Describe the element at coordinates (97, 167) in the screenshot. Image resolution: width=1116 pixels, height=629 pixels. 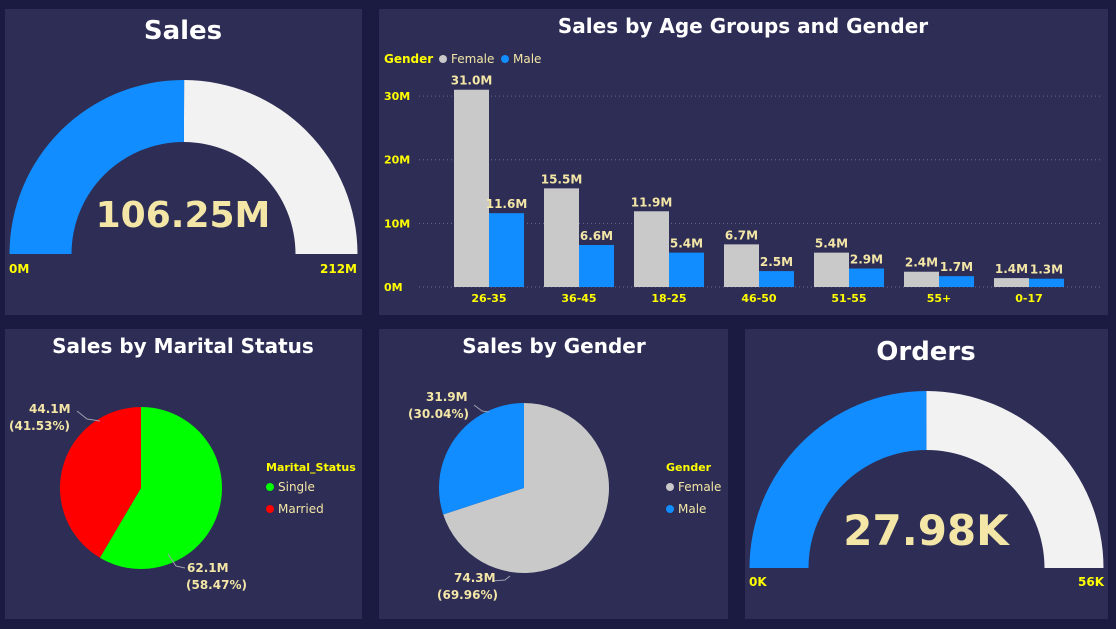
I see `sales-gauge-fill` at that location.